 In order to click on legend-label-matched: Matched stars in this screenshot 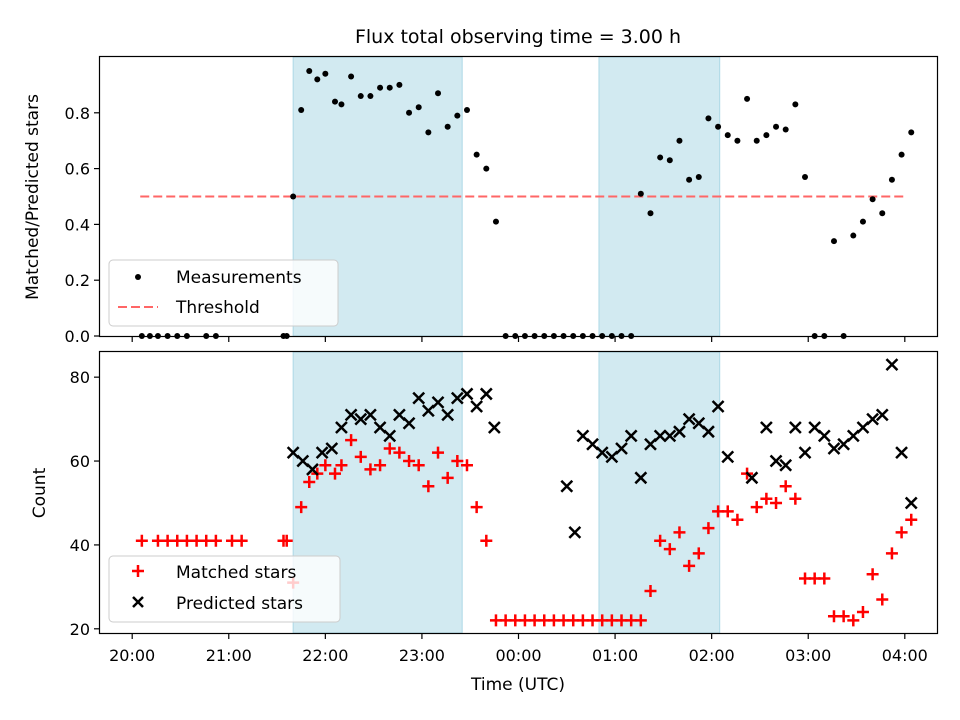, I will do `click(236, 573)`.